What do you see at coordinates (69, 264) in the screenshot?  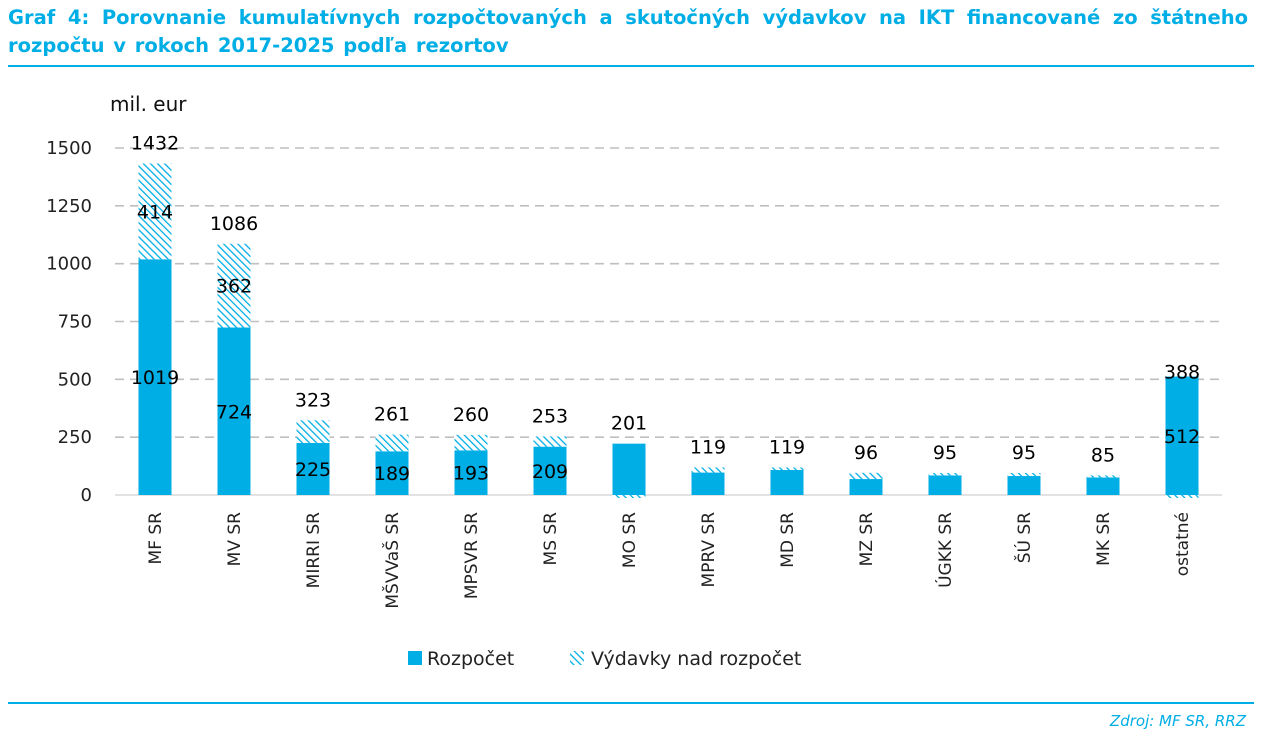 I see `y-tick-label: 1000` at bounding box center [69, 264].